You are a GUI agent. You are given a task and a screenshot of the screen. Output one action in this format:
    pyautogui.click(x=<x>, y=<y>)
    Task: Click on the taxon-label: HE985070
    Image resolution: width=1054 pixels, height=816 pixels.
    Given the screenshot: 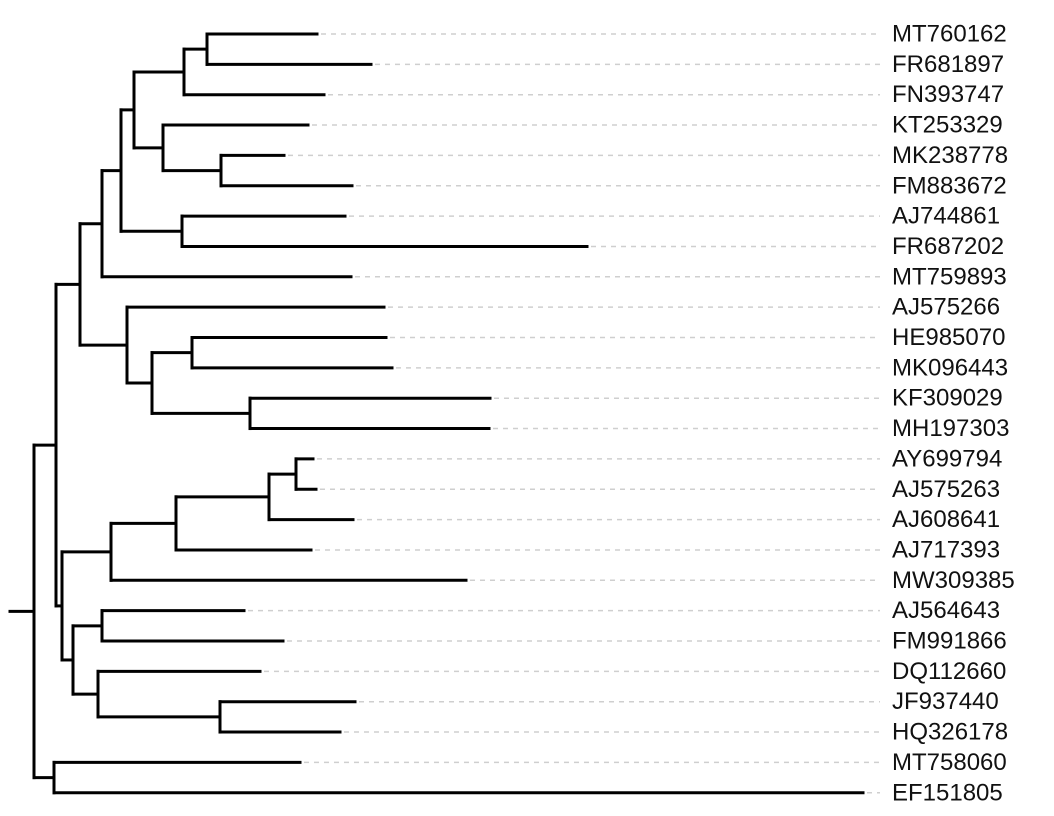 What is the action you would take?
    pyautogui.click(x=948, y=337)
    